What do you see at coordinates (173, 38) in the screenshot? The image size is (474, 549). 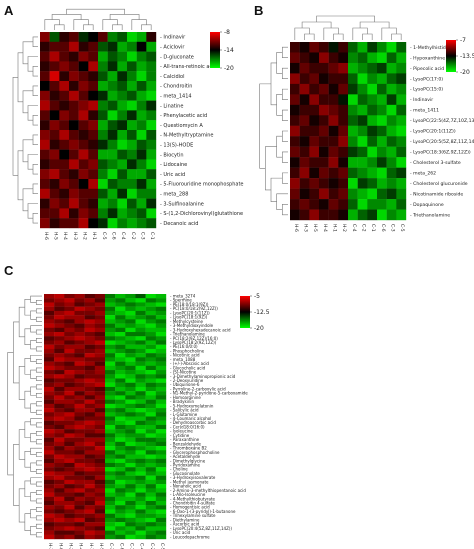 I see `row-label: - Indinavir` at bounding box center [173, 38].